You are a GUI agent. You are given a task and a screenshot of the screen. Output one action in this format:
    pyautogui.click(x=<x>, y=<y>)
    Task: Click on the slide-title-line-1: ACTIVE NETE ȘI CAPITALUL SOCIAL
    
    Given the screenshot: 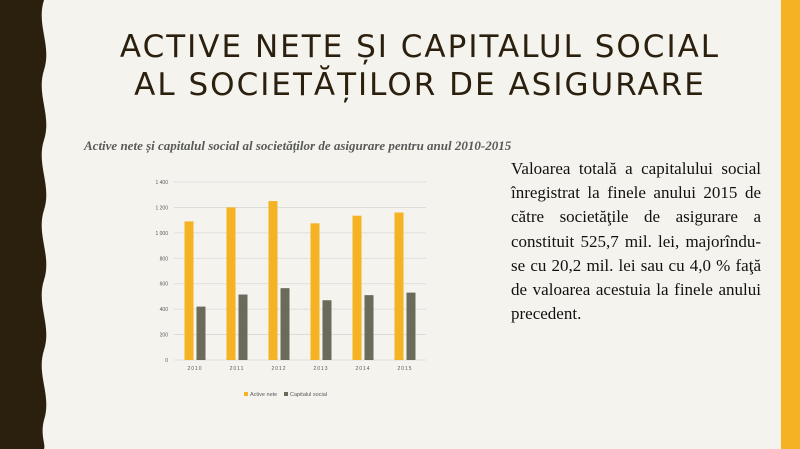 What is the action you would take?
    pyautogui.click(x=420, y=47)
    